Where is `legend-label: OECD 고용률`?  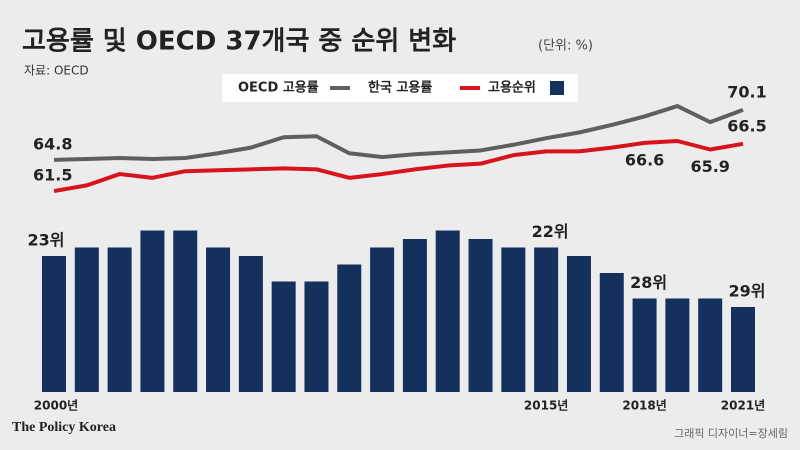
legend-label: OECD 고용률 is located at coordinates (278, 88).